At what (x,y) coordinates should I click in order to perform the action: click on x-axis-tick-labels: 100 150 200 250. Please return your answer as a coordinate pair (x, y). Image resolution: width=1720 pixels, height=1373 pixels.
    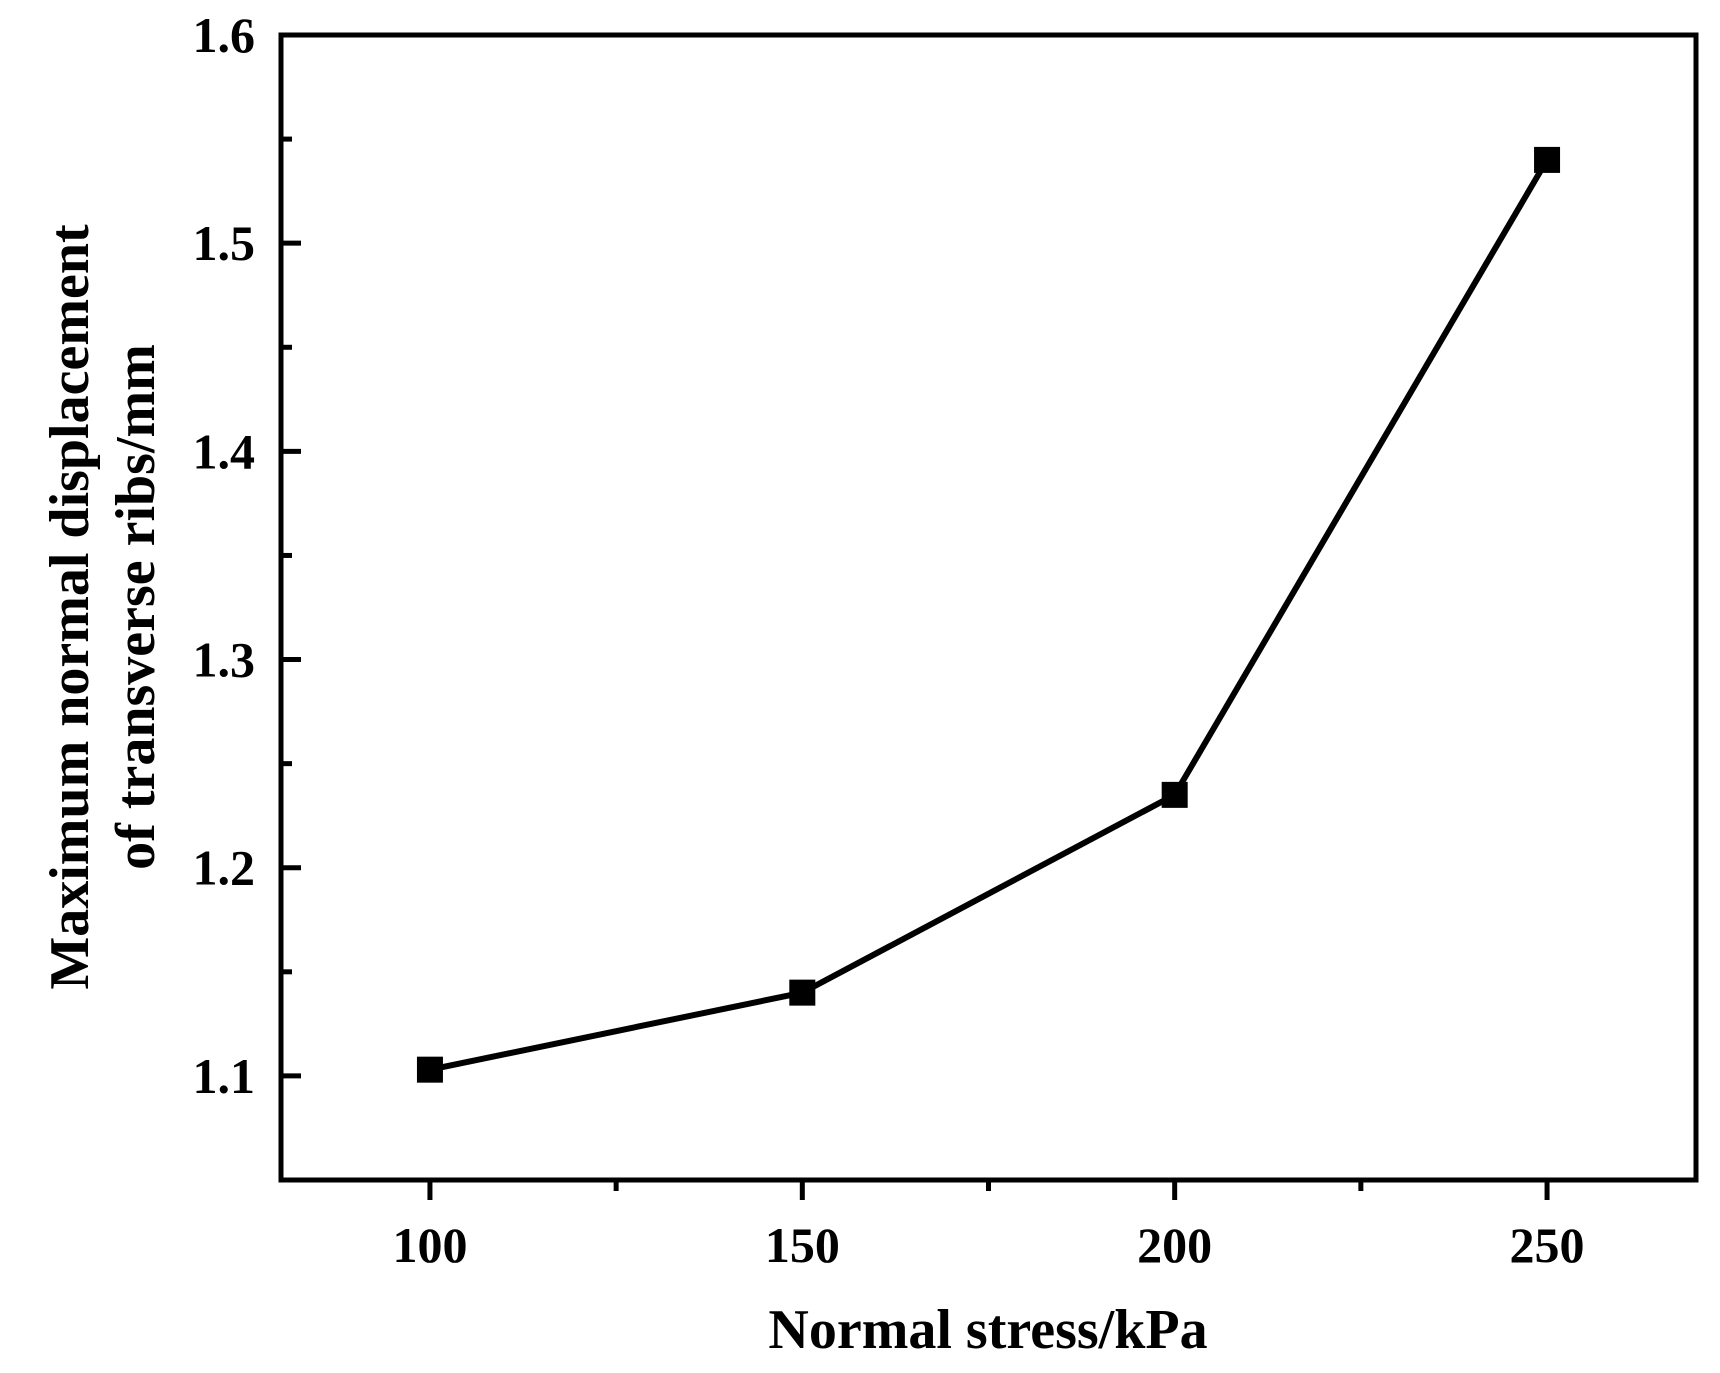
    Looking at the image, I should click on (988, 1245).